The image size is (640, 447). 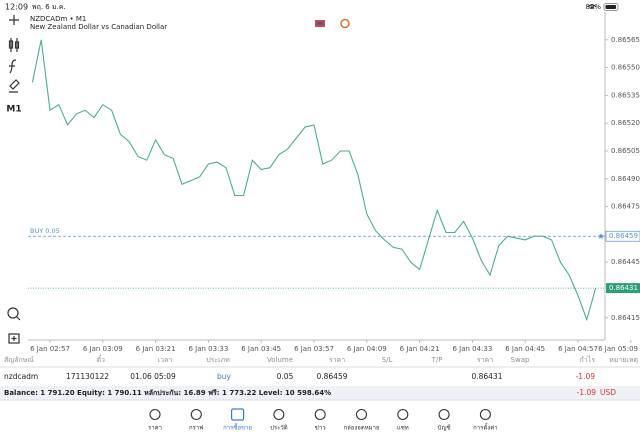 What do you see at coordinates (618, 349) in the screenshot?
I see `x-tick-label: 6 Jan 05:09` at bounding box center [618, 349].